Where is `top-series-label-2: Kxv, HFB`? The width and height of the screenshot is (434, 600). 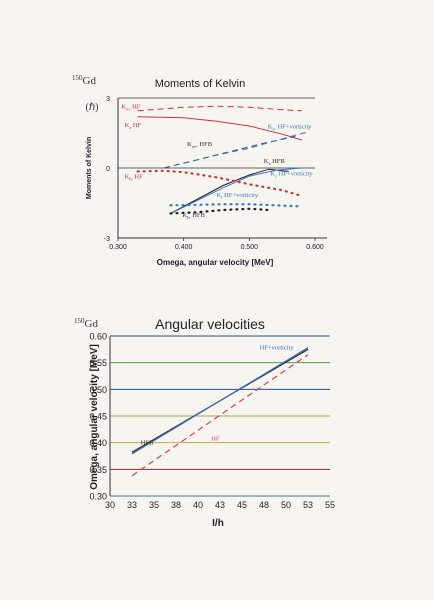 top-series-label-2: Kxv, HFB is located at coordinates (200, 145).